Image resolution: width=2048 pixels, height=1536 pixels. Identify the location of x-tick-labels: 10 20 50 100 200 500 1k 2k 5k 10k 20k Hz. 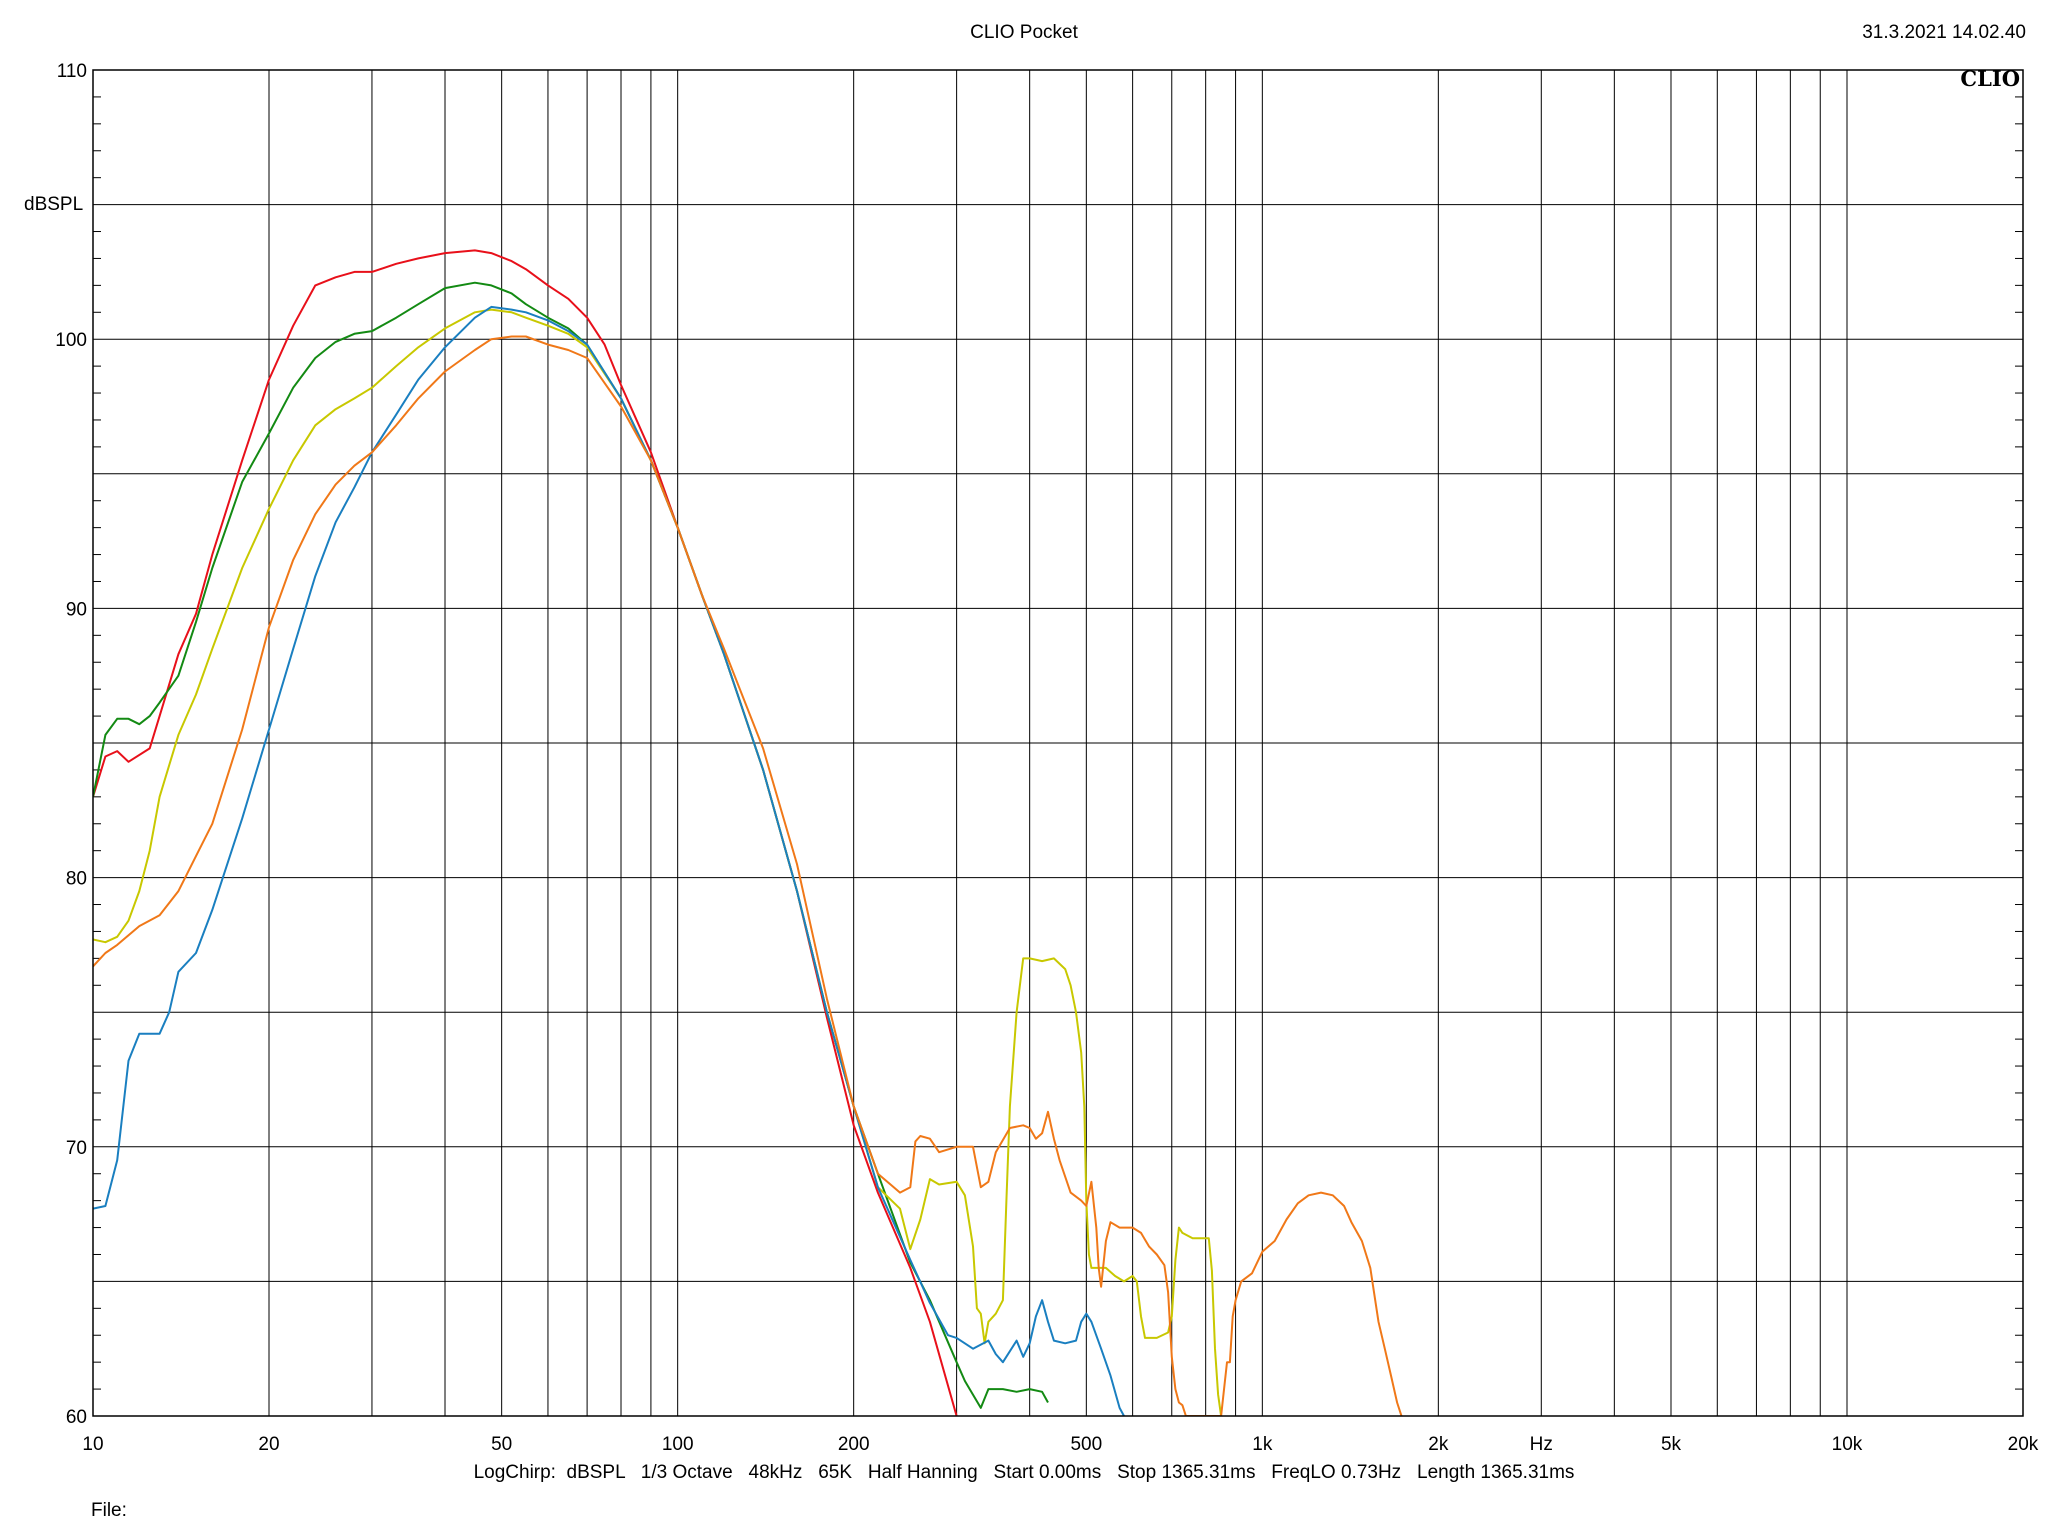
(1060, 1444).